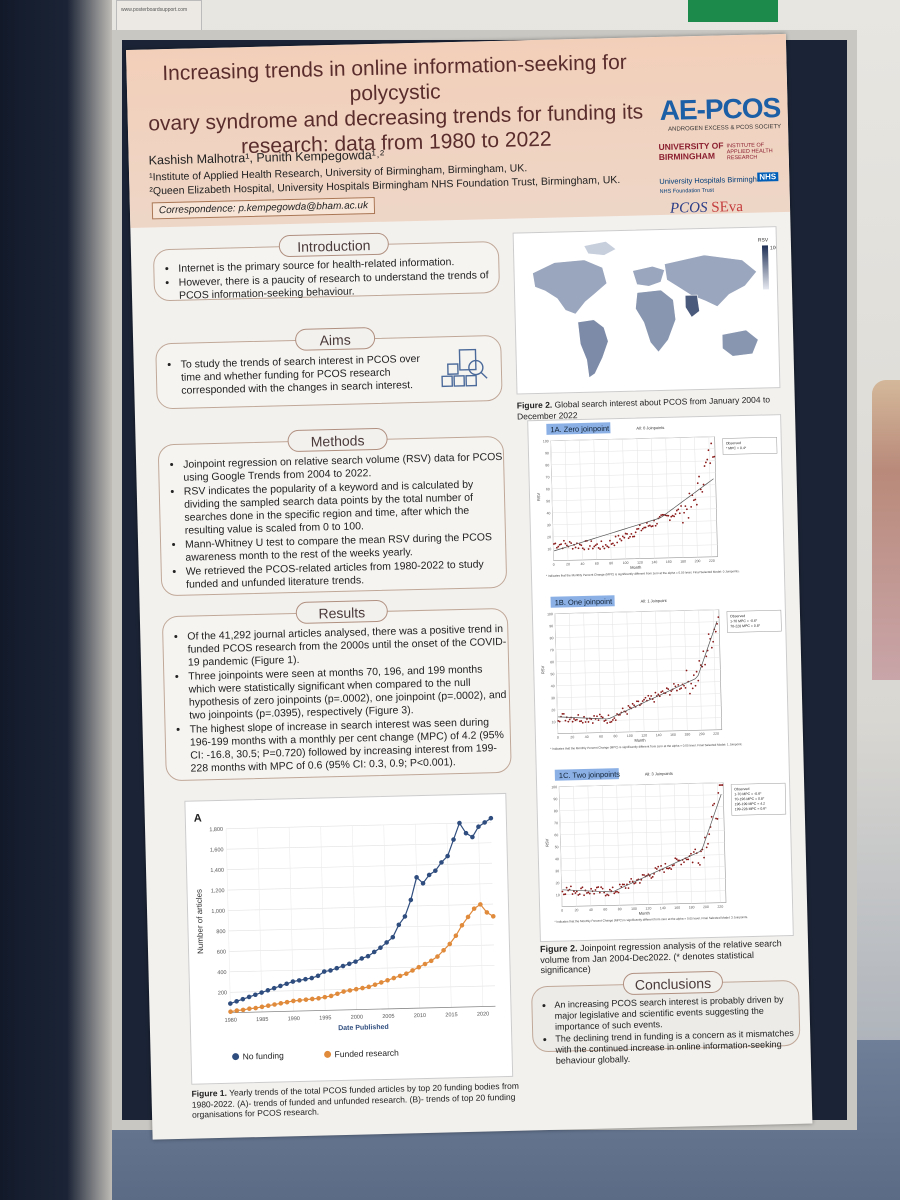  Describe the element at coordinates (534, 405) in the screenshot. I see `figure-2-map-caption-bold: Figure 2.` at that location.